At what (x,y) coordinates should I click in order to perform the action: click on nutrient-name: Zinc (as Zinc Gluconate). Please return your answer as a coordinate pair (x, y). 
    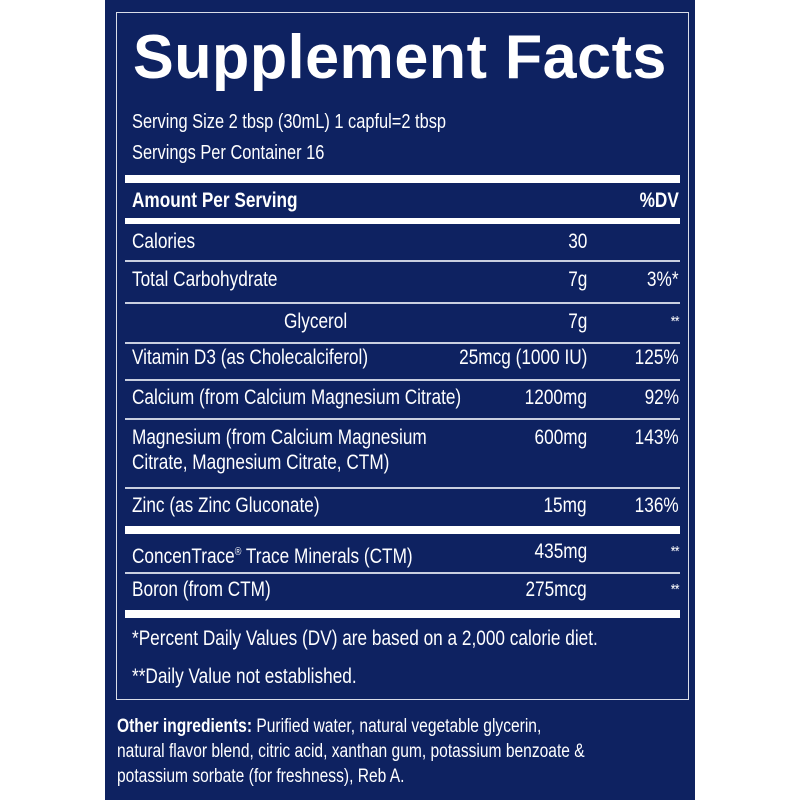
    Looking at the image, I should click on (226, 505).